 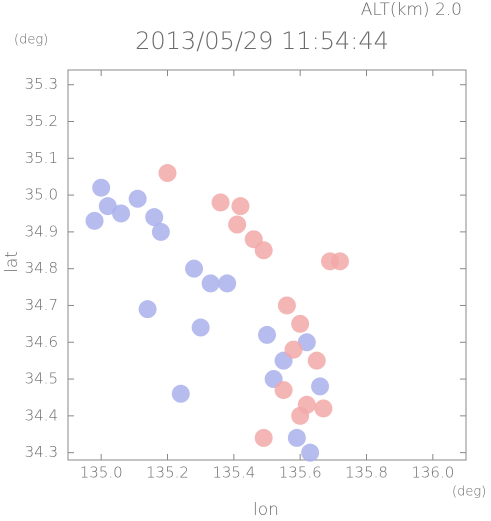 What do you see at coordinates (41, 195) in the screenshot?
I see `y-tick-label: 35.0` at bounding box center [41, 195].